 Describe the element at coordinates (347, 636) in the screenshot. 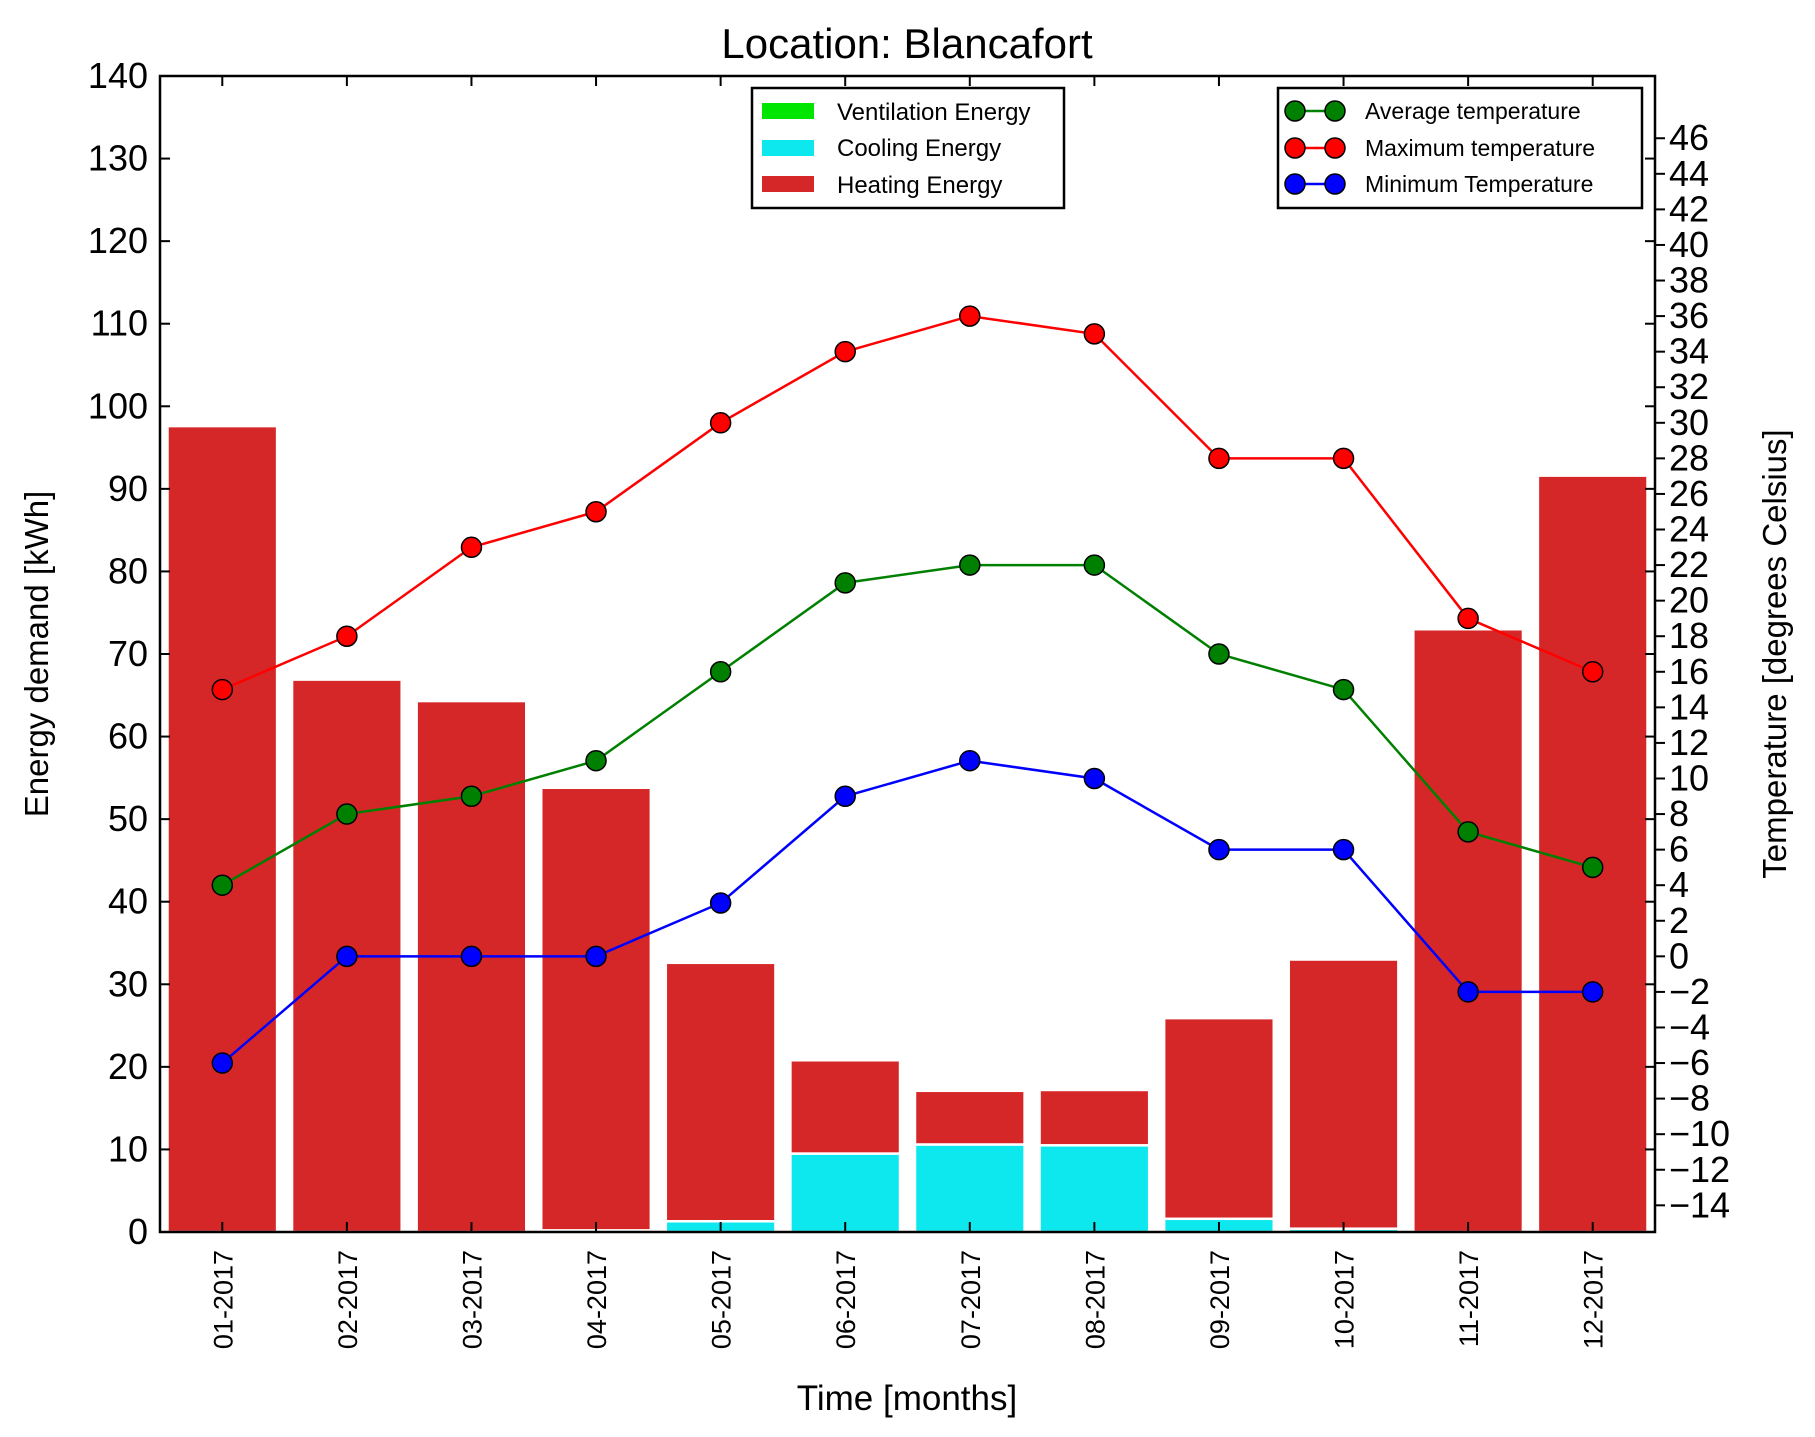

I see `point-maximum-02-2017` at that location.